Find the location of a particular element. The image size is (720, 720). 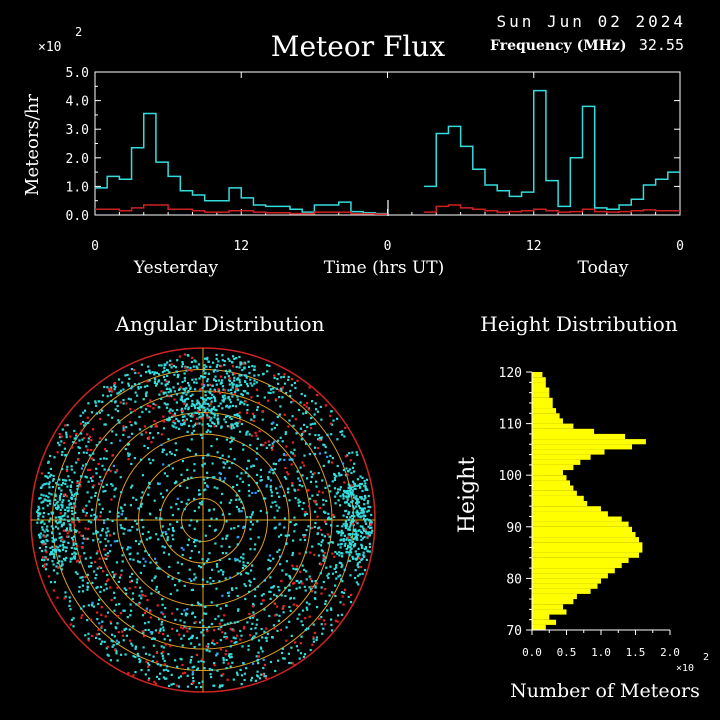

flux-yesterday-label: Yesterday is located at coordinates (176, 268).